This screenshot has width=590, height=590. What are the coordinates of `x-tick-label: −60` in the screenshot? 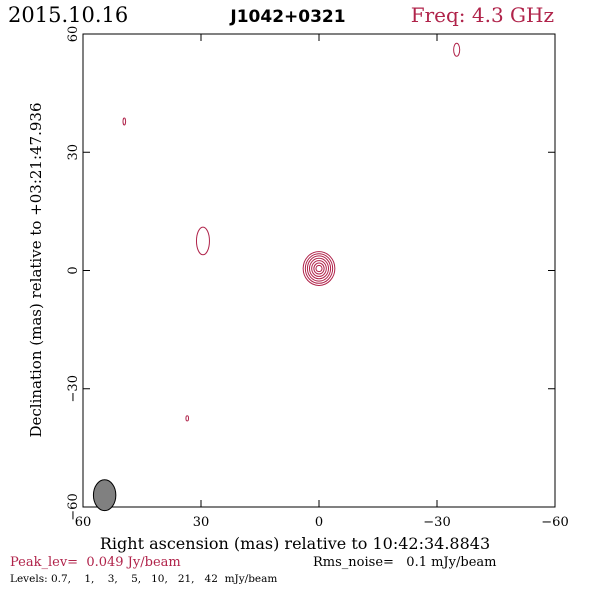 It's located at (554, 522).